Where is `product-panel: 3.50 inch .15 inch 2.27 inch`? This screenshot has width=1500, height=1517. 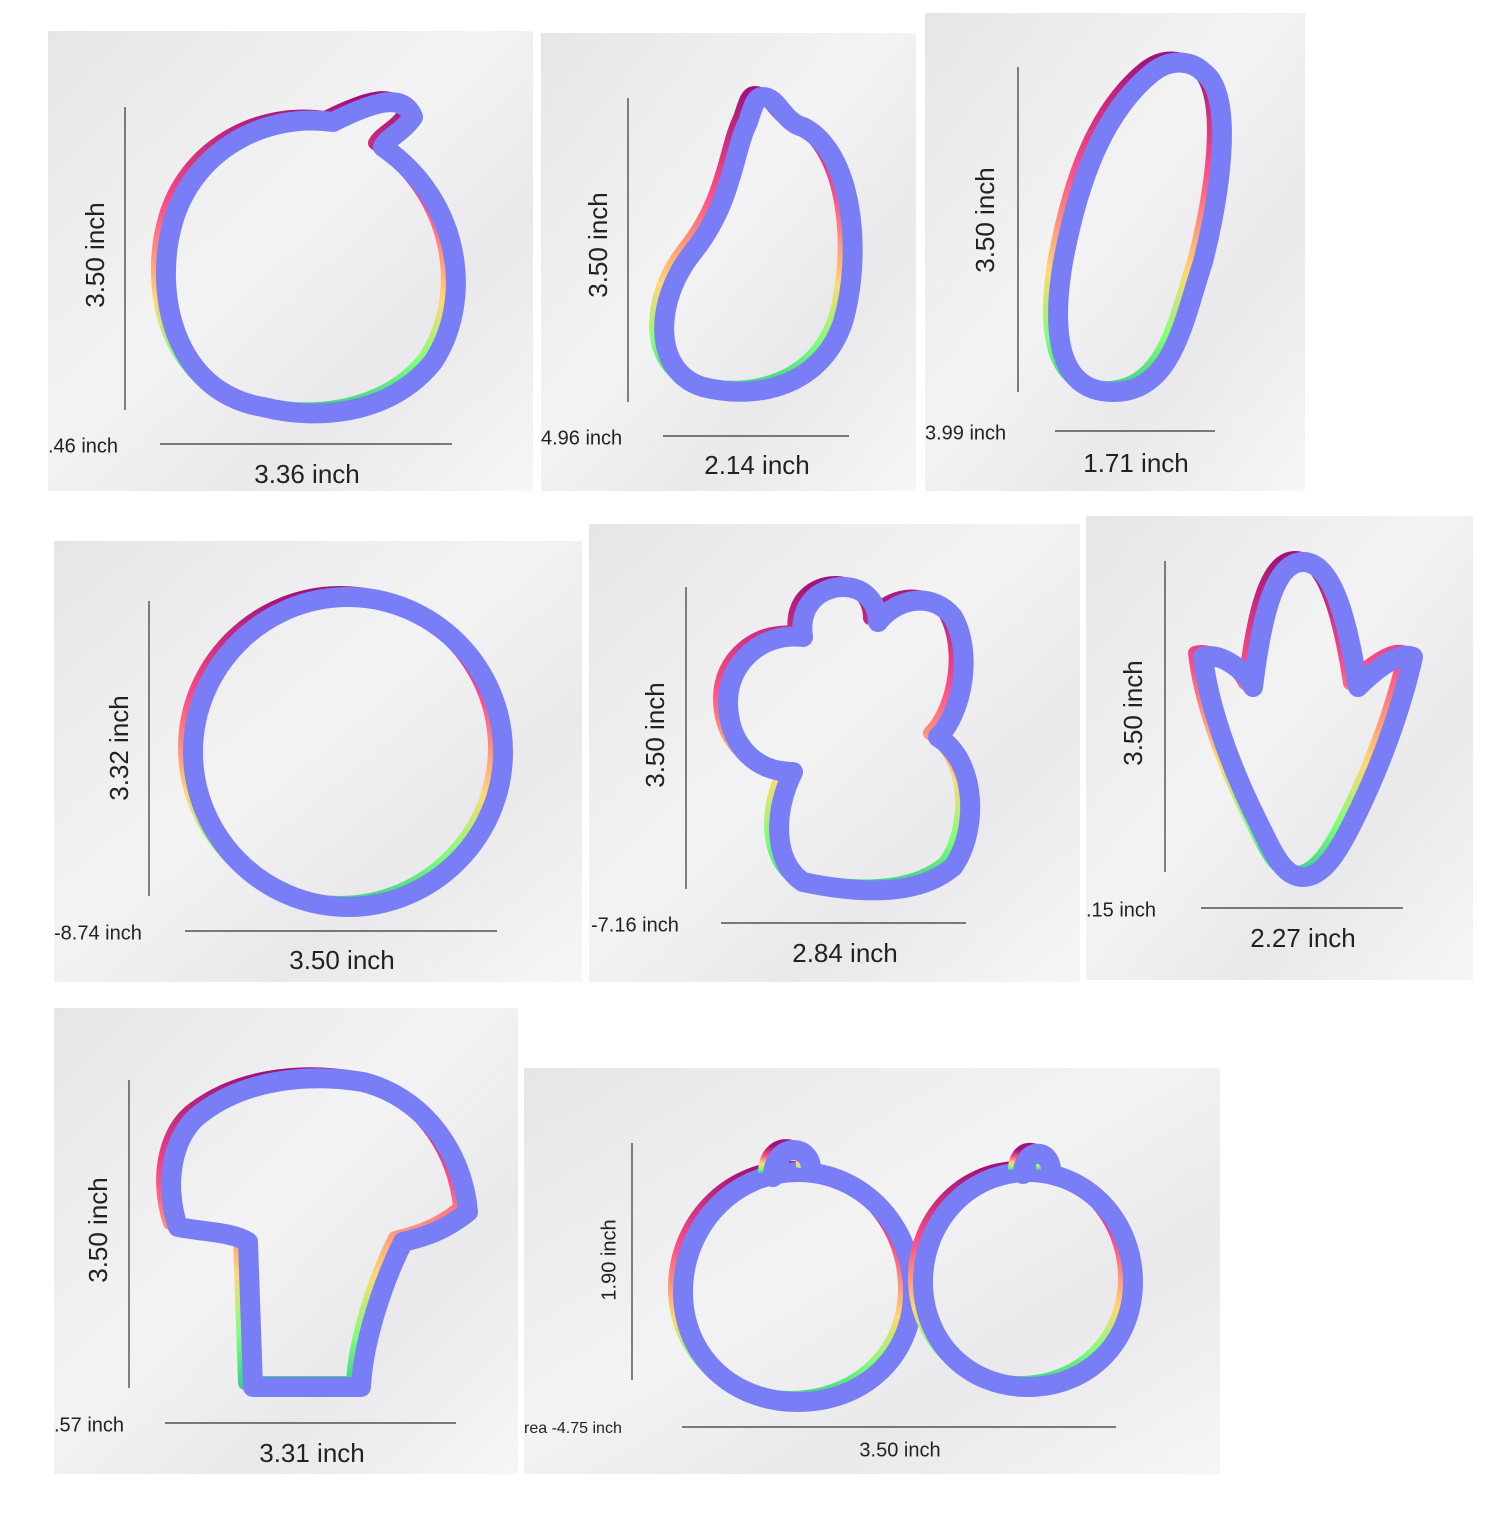
product-panel: 3.50 inch .15 inch 2.27 inch is located at coordinates (1279, 748).